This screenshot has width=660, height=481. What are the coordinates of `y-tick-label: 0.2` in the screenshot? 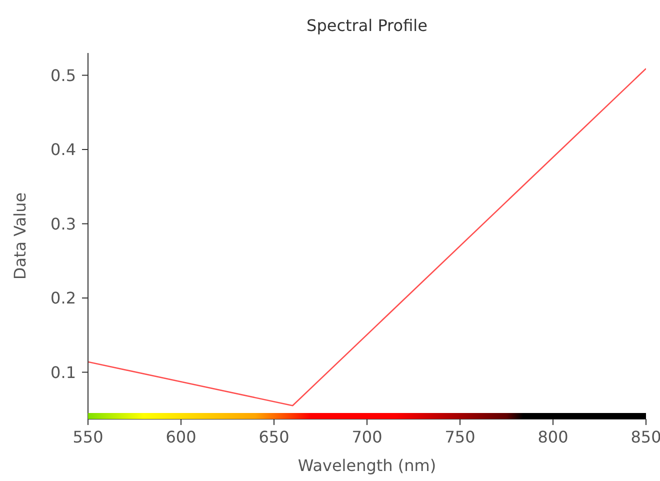 It's located at (63, 298).